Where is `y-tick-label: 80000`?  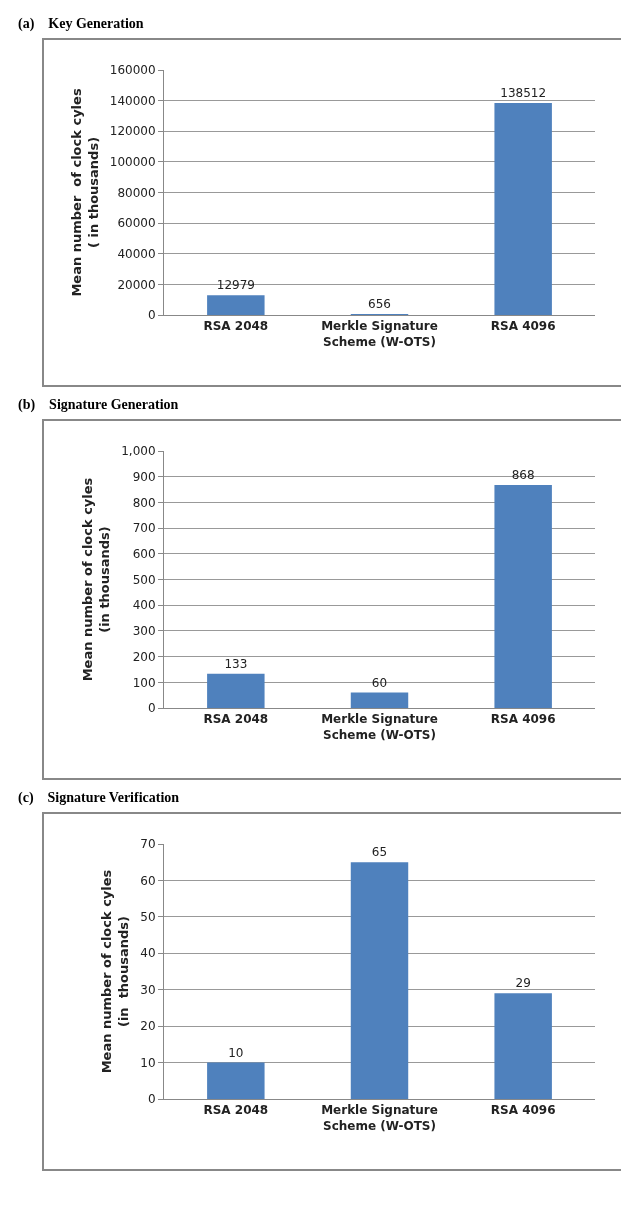
y-tick-label: 80000 is located at coordinates (136, 192).